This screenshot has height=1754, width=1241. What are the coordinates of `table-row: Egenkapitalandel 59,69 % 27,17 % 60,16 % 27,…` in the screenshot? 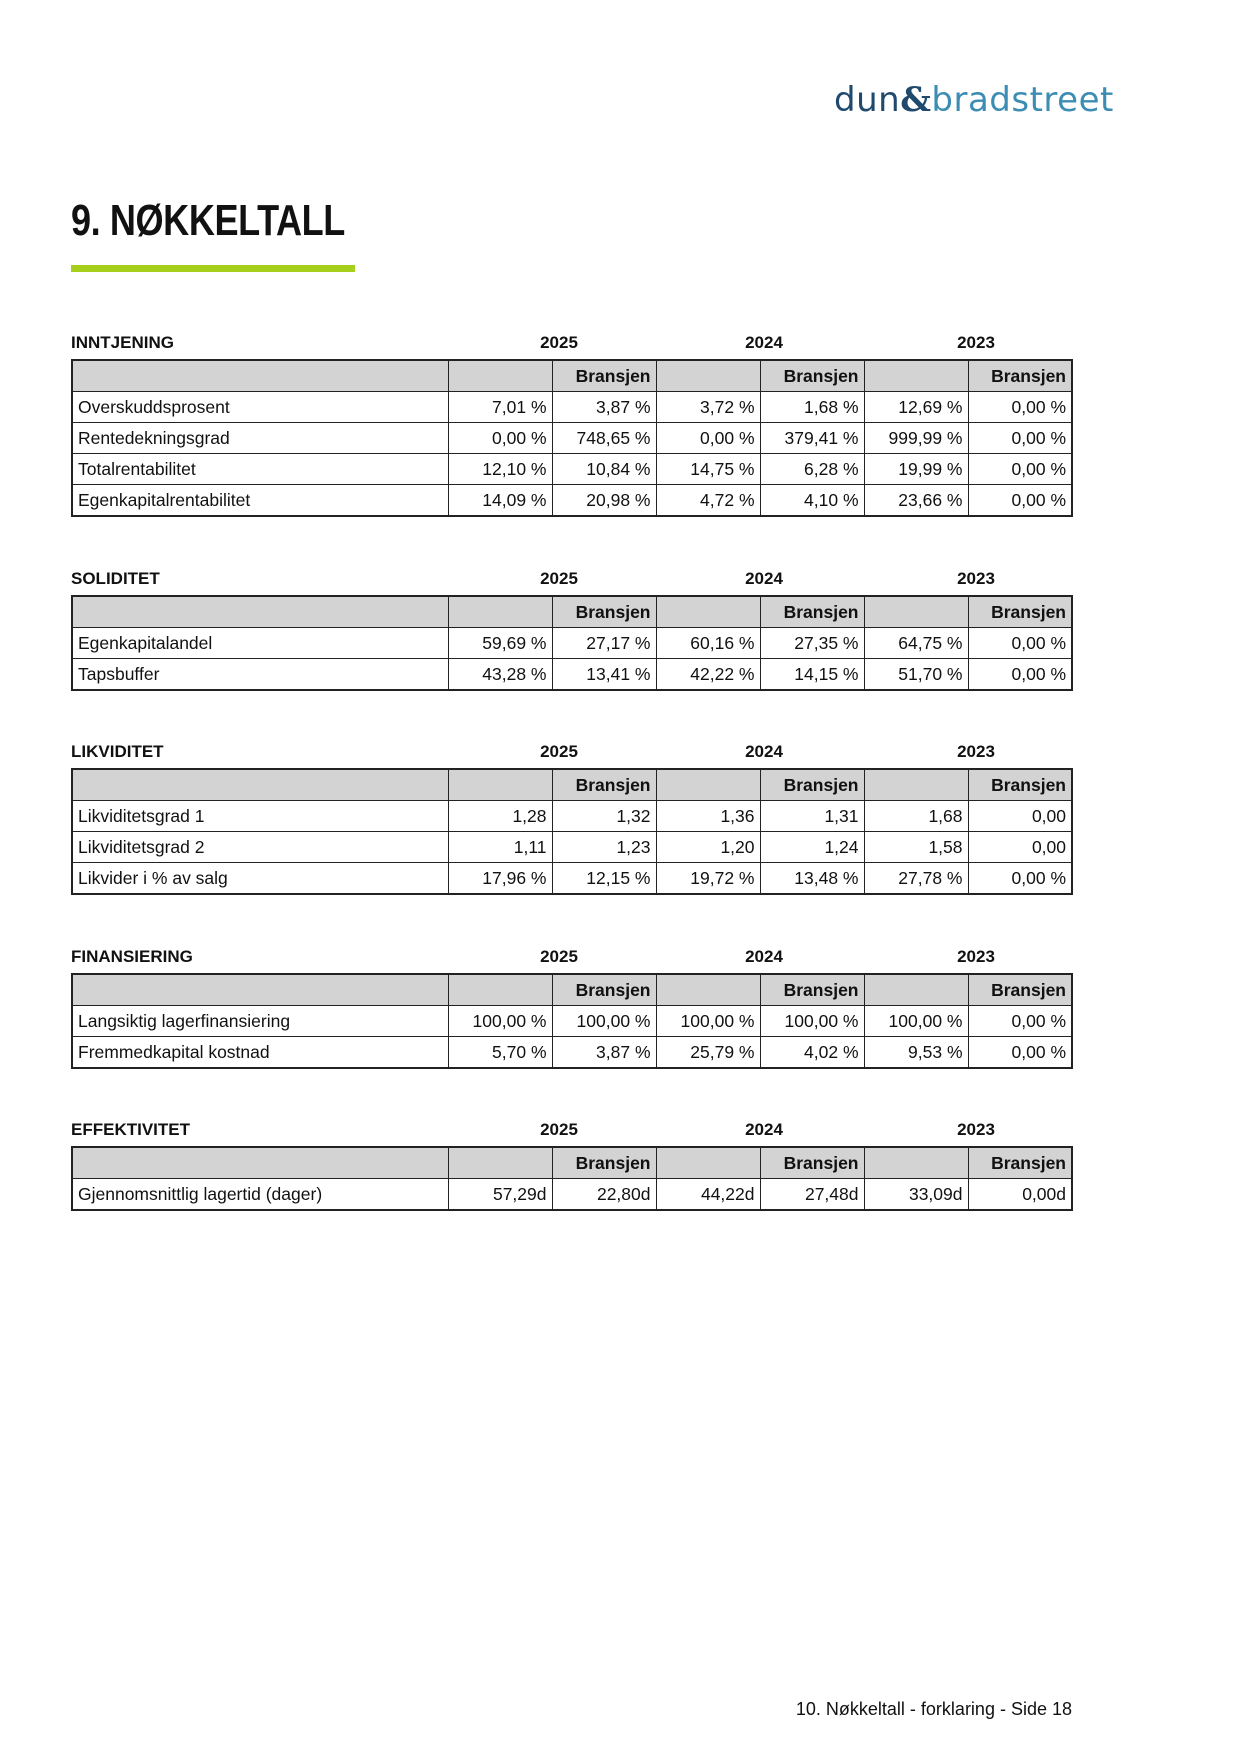 It's located at (572, 643).